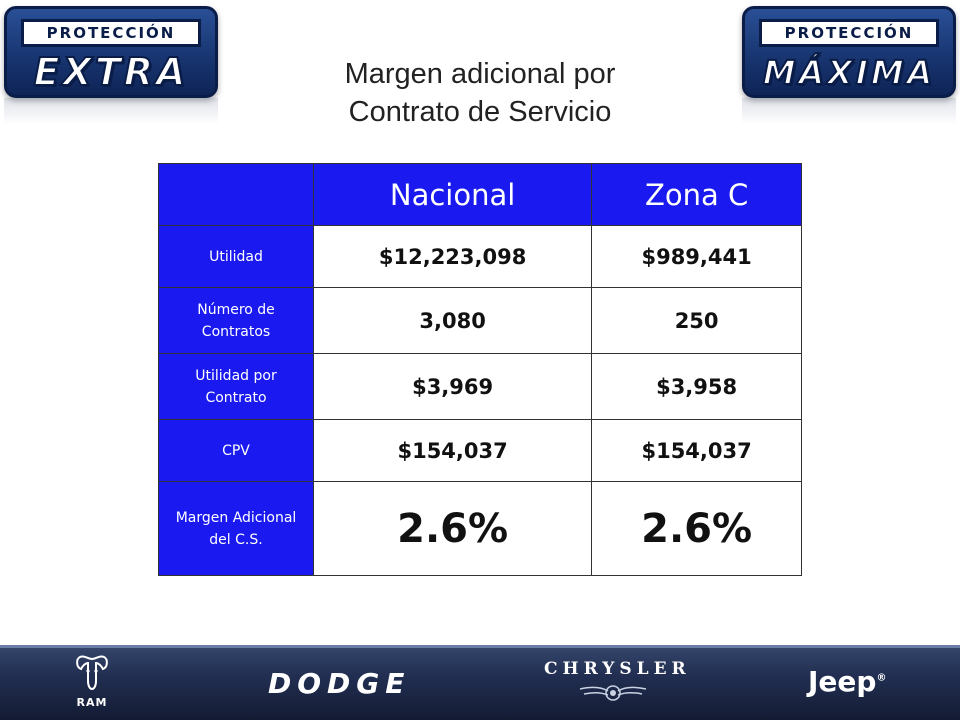  Describe the element at coordinates (236, 320) in the screenshot. I see `row-label: Número de Contratos` at that location.